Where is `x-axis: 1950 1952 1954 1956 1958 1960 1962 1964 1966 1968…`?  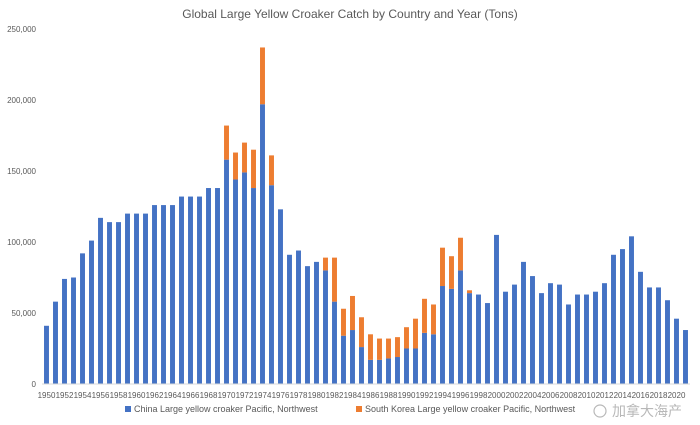
x-axis: 1950 1952 1954 1956 1958 1960 1962 1964 1966 1968… is located at coordinates (364, 391).